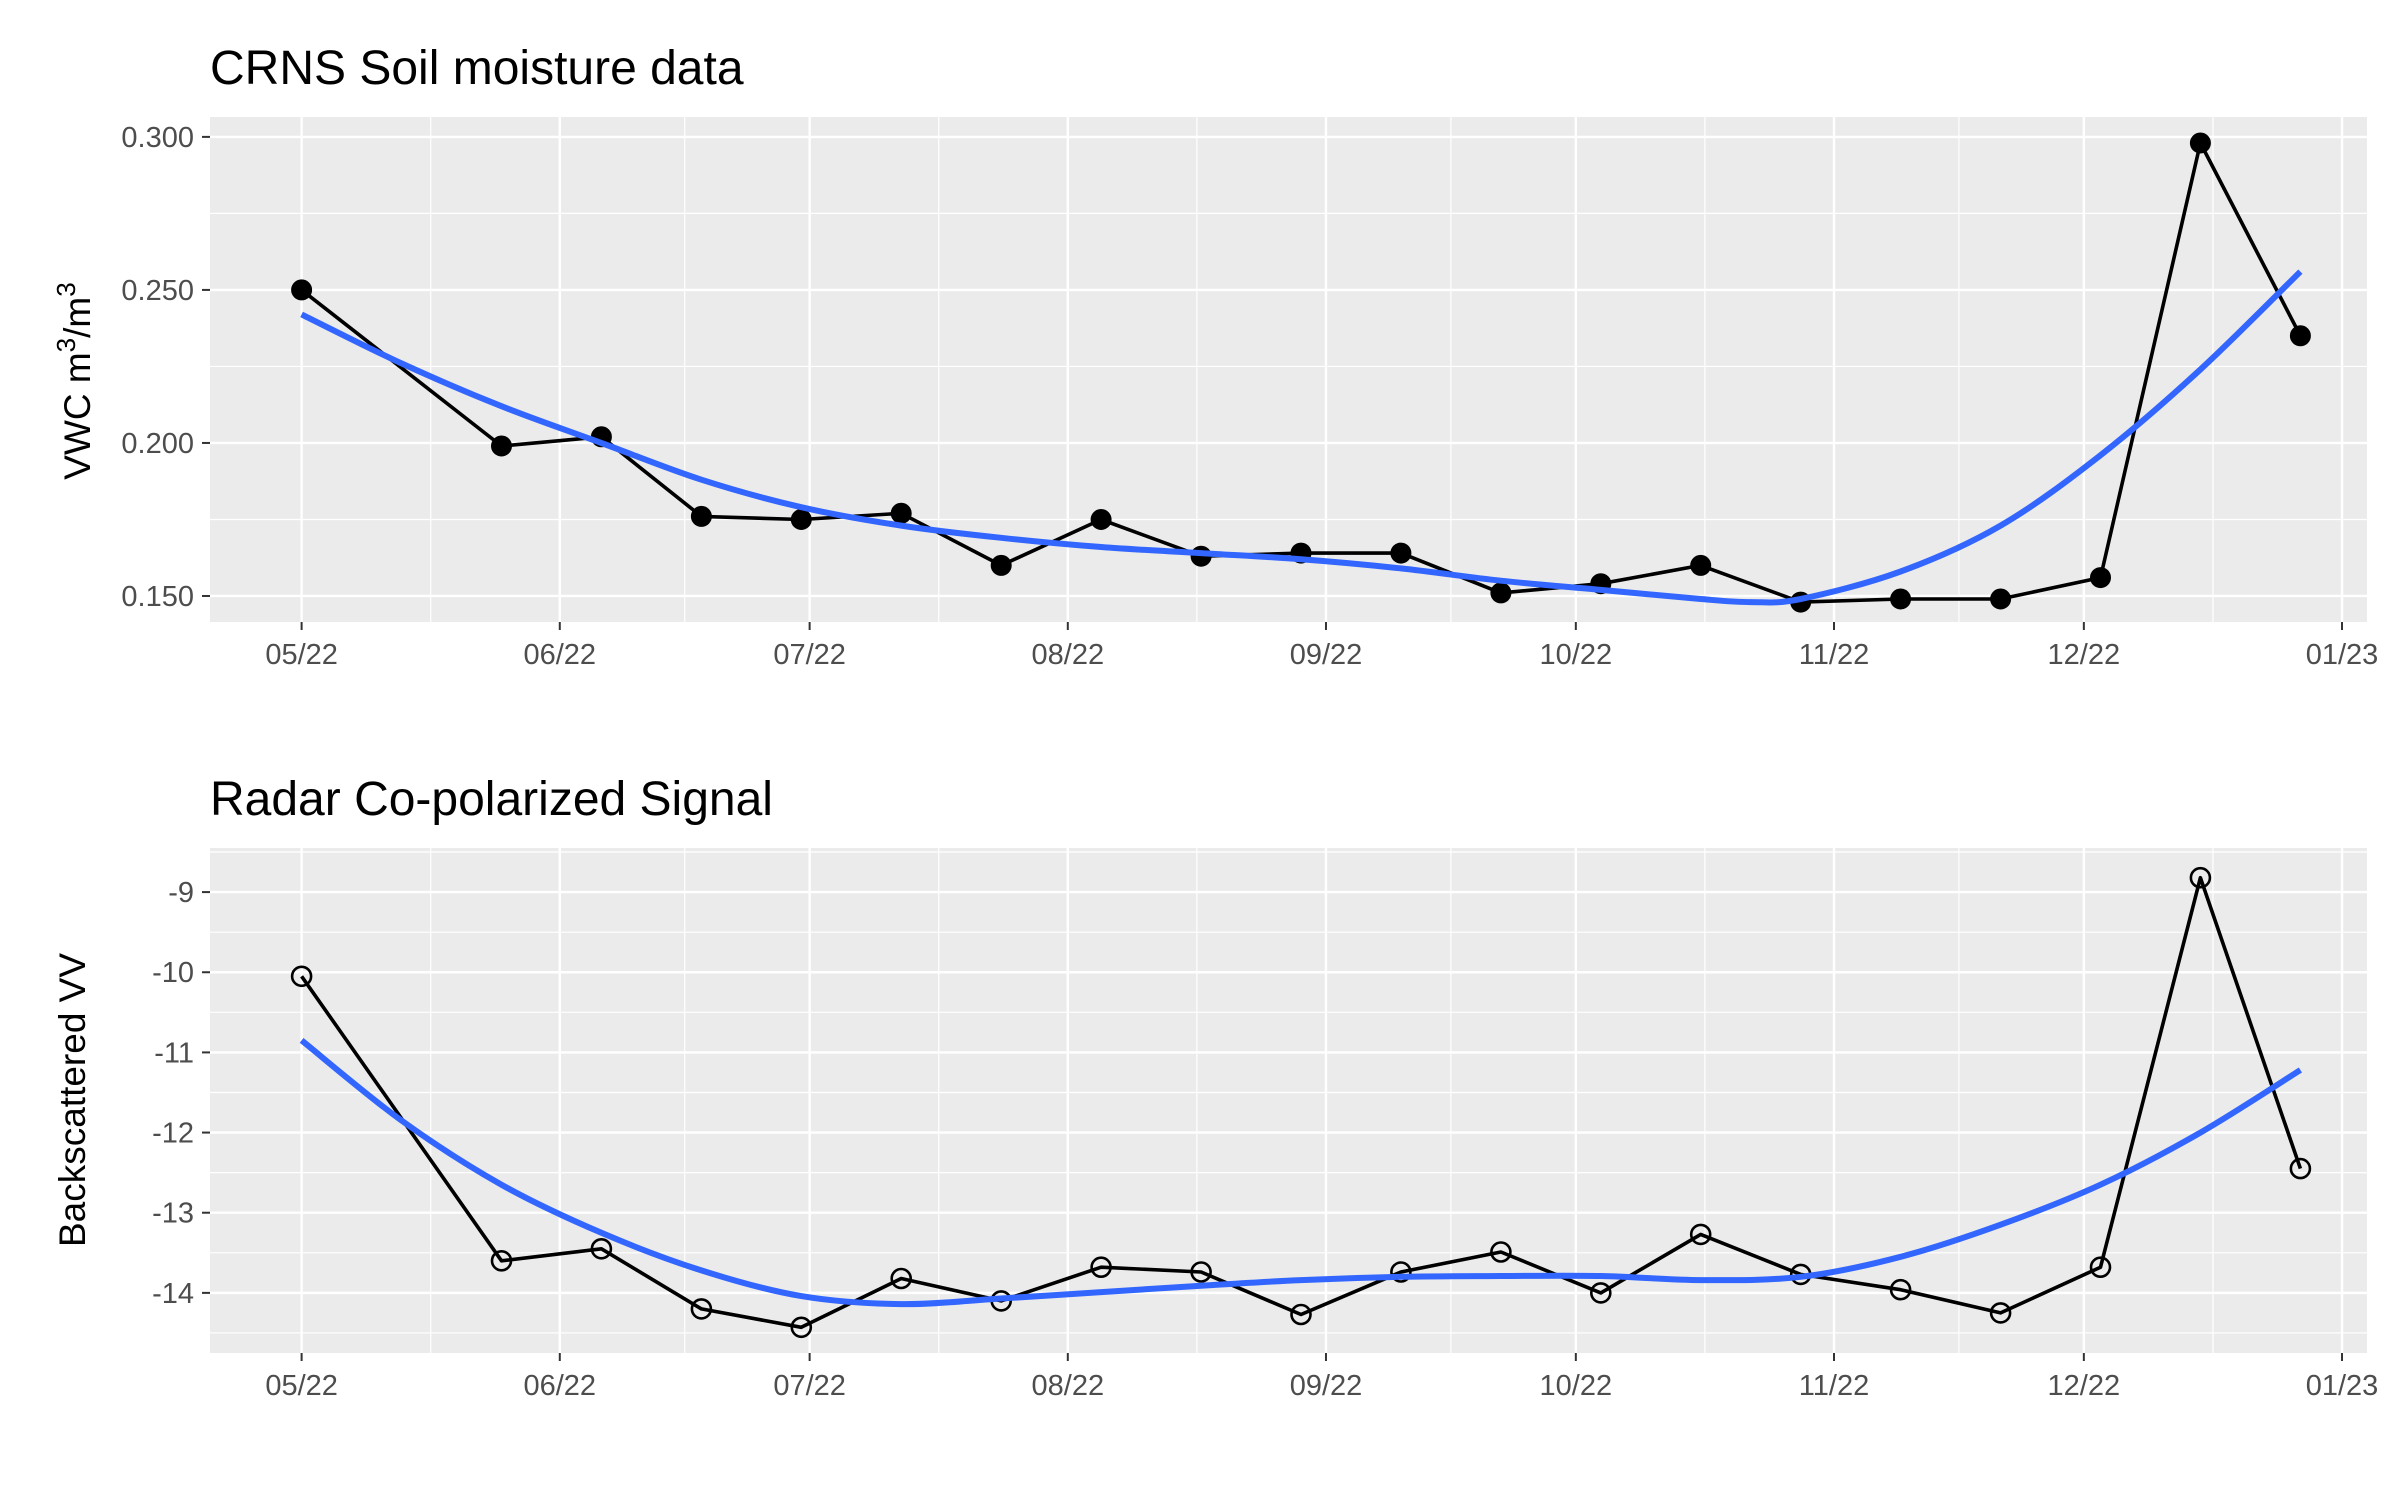 Image resolution: width=2400 pixels, height=1500 pixels. Describe the element at coordinates (2342, 1386) in the screenshot. I see `radar-x-tick-label: 01/23` at that location.